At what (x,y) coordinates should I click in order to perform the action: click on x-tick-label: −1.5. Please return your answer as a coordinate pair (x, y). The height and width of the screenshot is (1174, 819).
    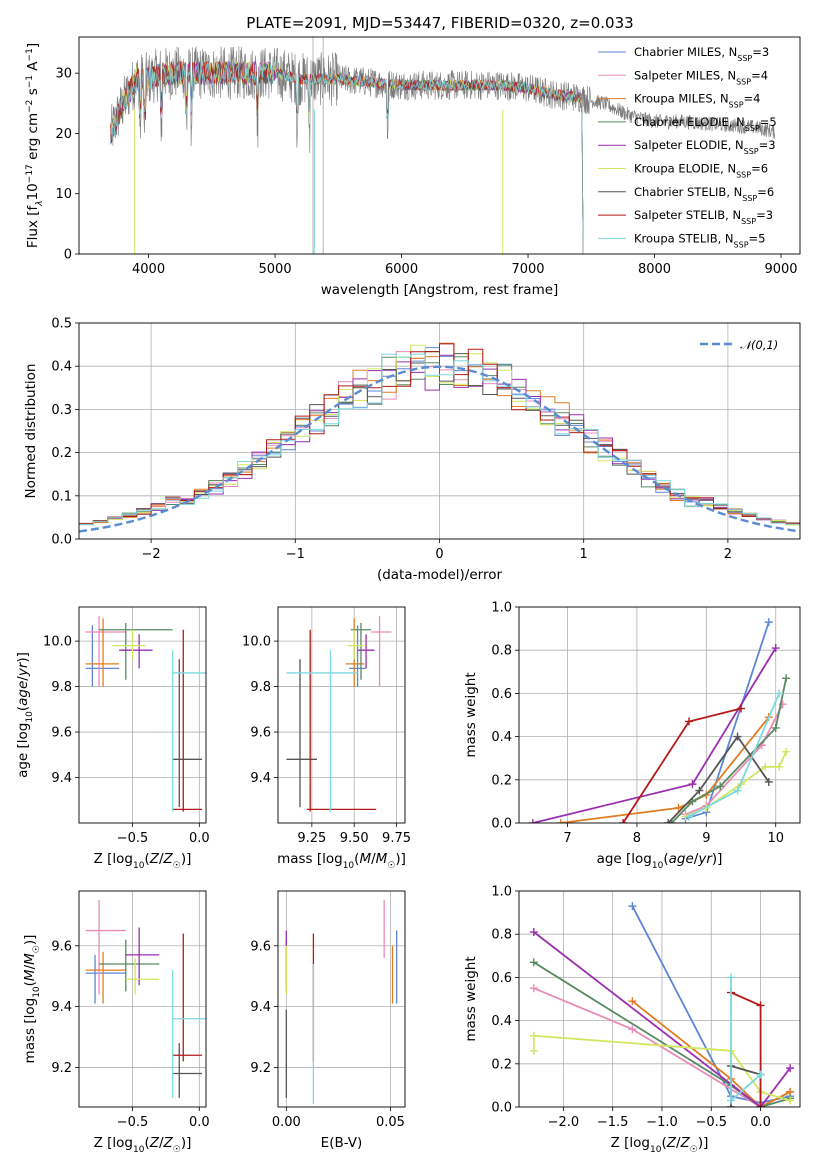
    Looking at the image, I should click on (613, 1122).